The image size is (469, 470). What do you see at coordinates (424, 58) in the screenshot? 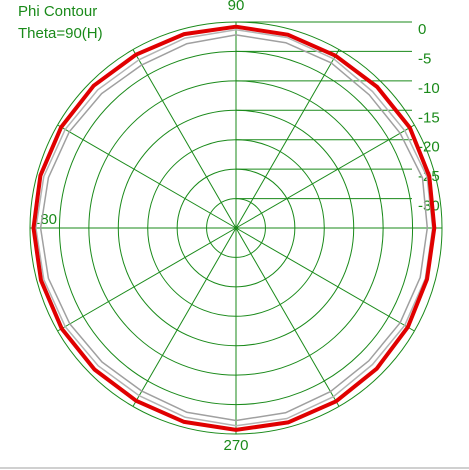
I see `r-tick-label: -5` at bounding box center [424, 58].